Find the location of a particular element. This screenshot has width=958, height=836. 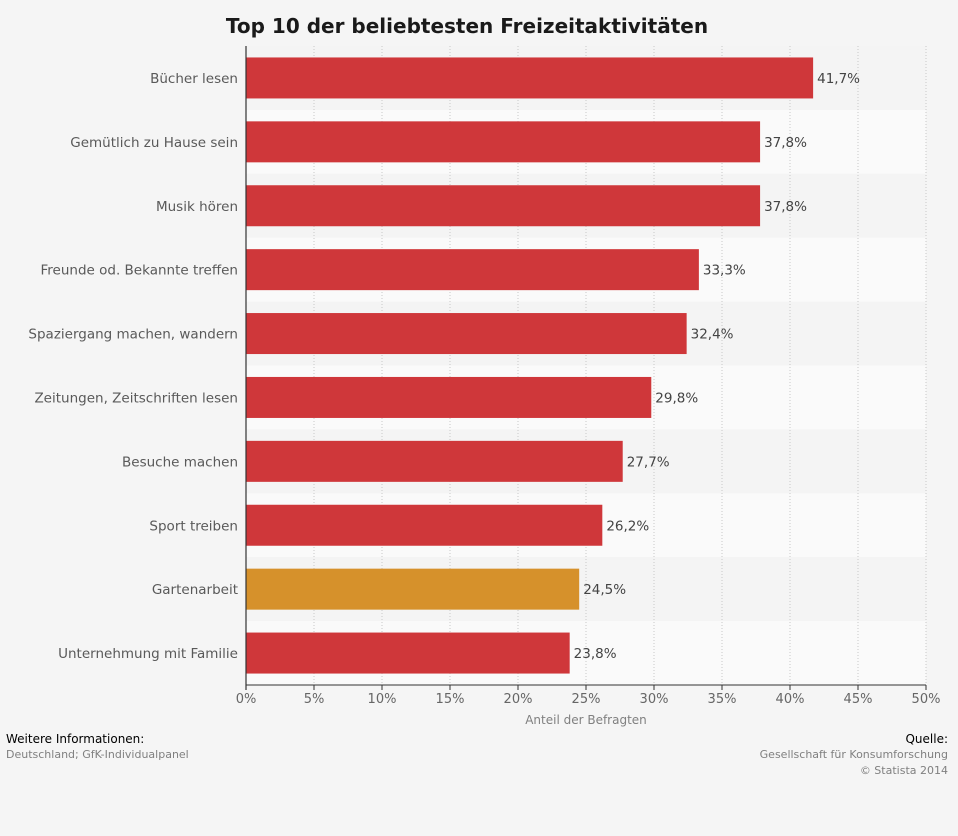

copyright: © Statista 2014 is located at coordinates (903, 770).